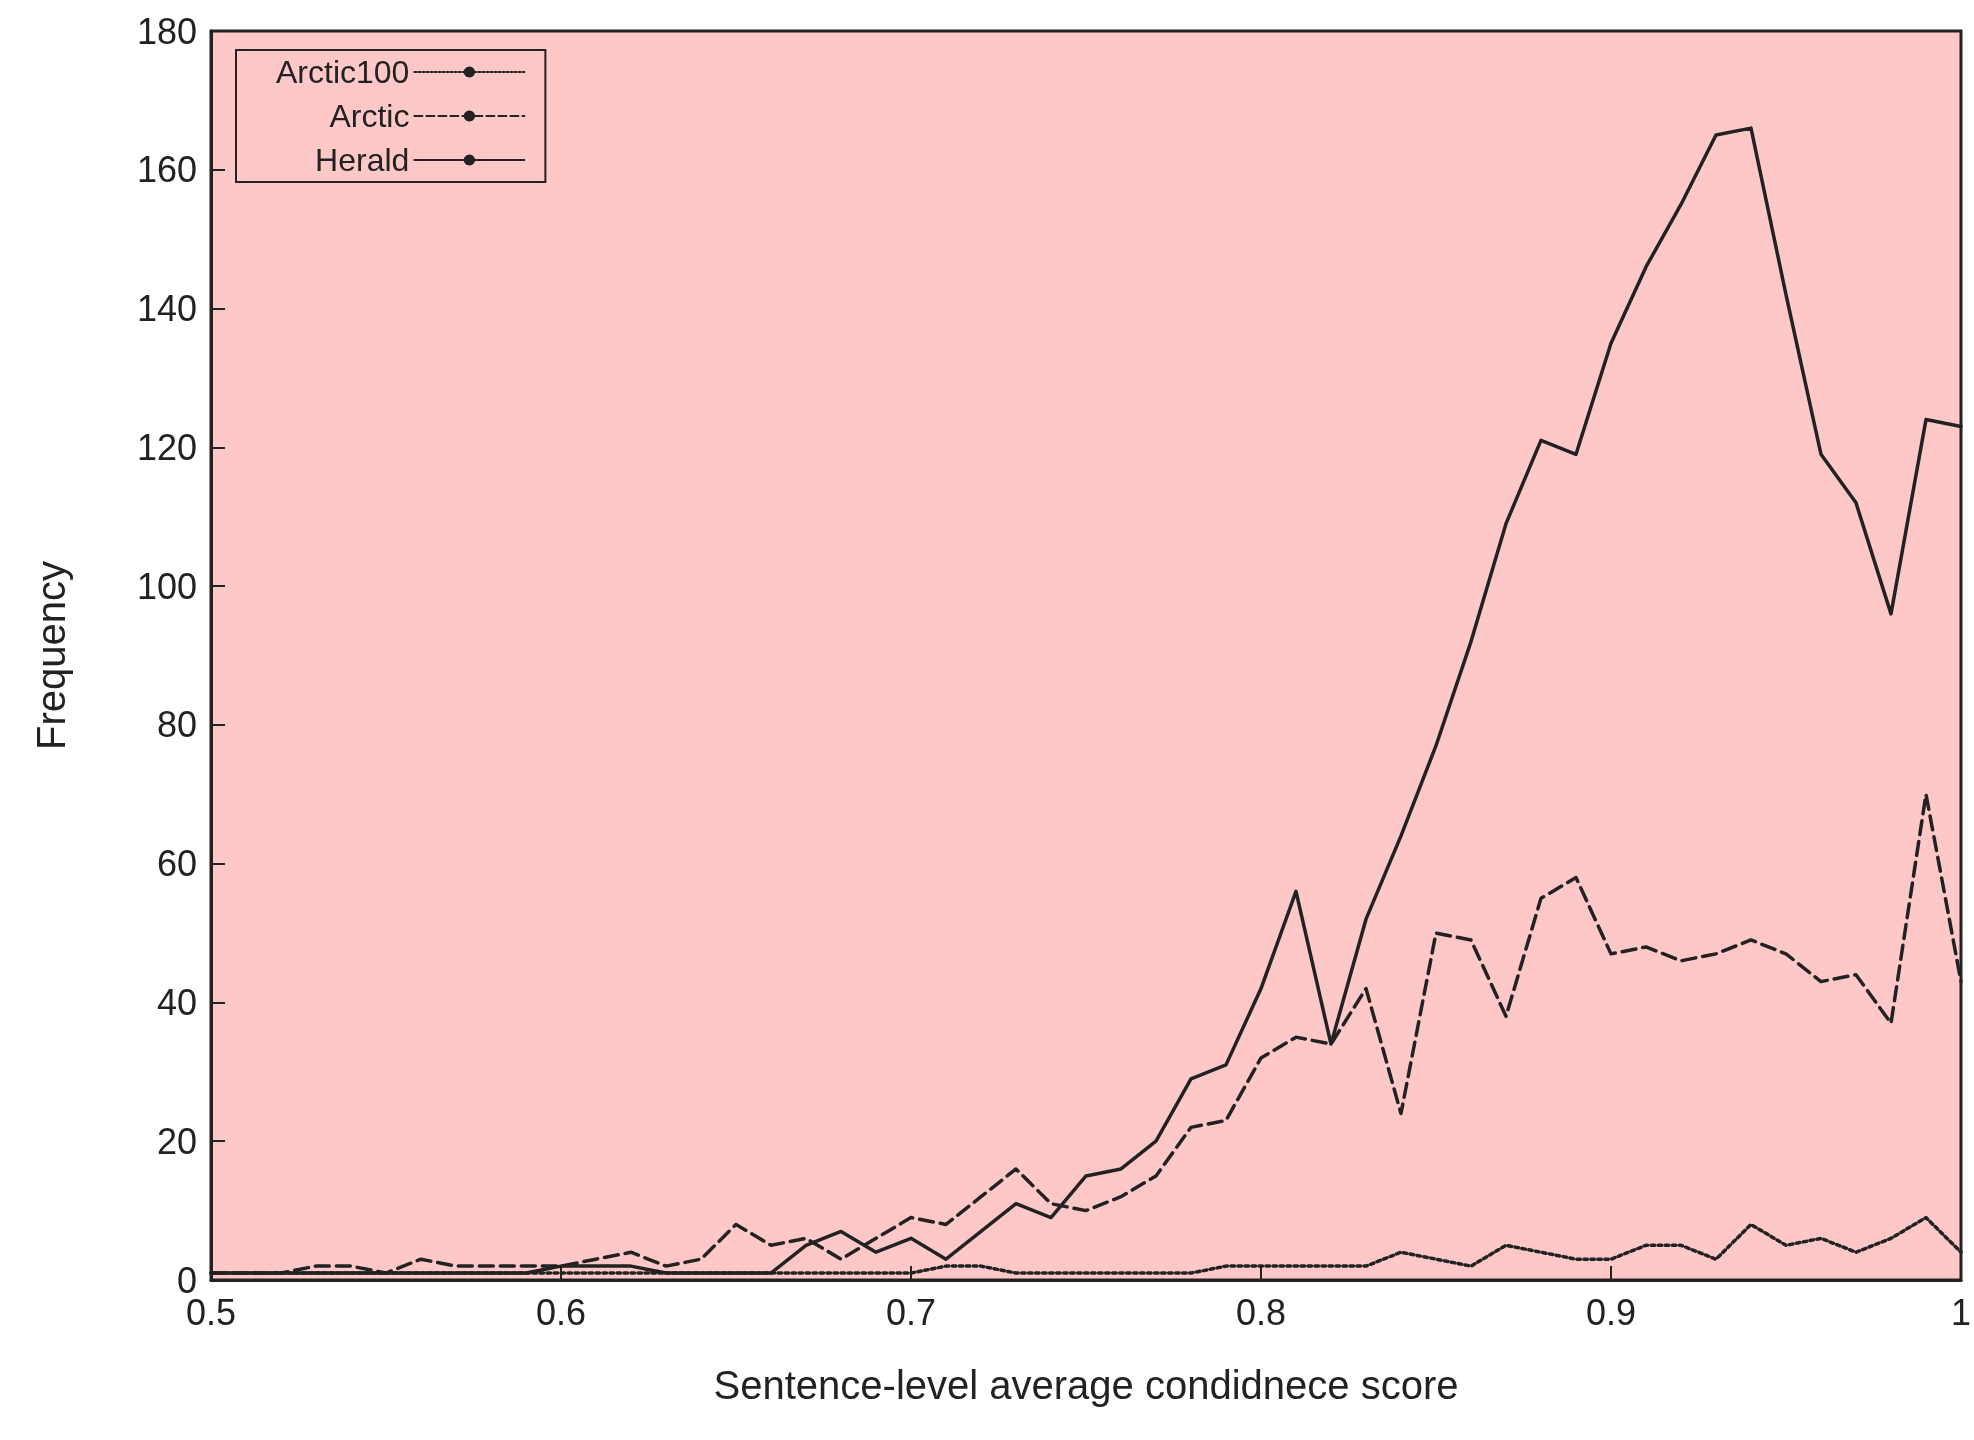 This screenshot has width=1974, height=1440. I want to click on x-axis-title: Sentence-level average condidnece score, so click(1086, 1385).